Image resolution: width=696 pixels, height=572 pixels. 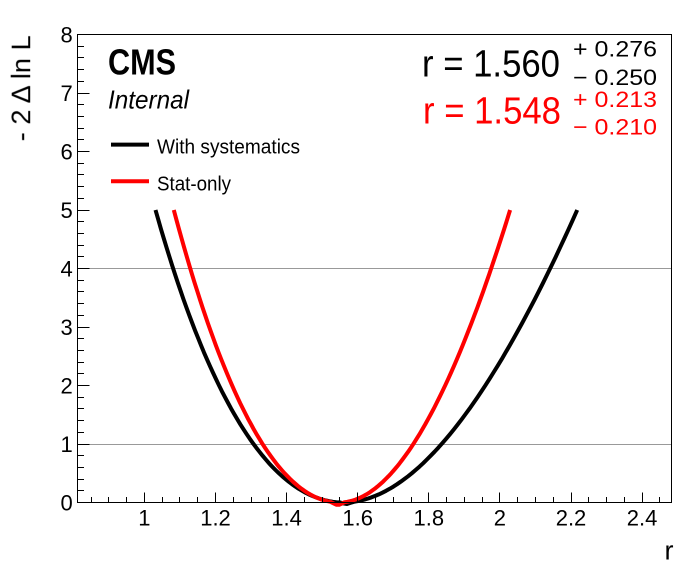 What do you see at coordinates (67, 93) in the screenshot?
I see `svg-text: 7` at bounding box center [67, 93].